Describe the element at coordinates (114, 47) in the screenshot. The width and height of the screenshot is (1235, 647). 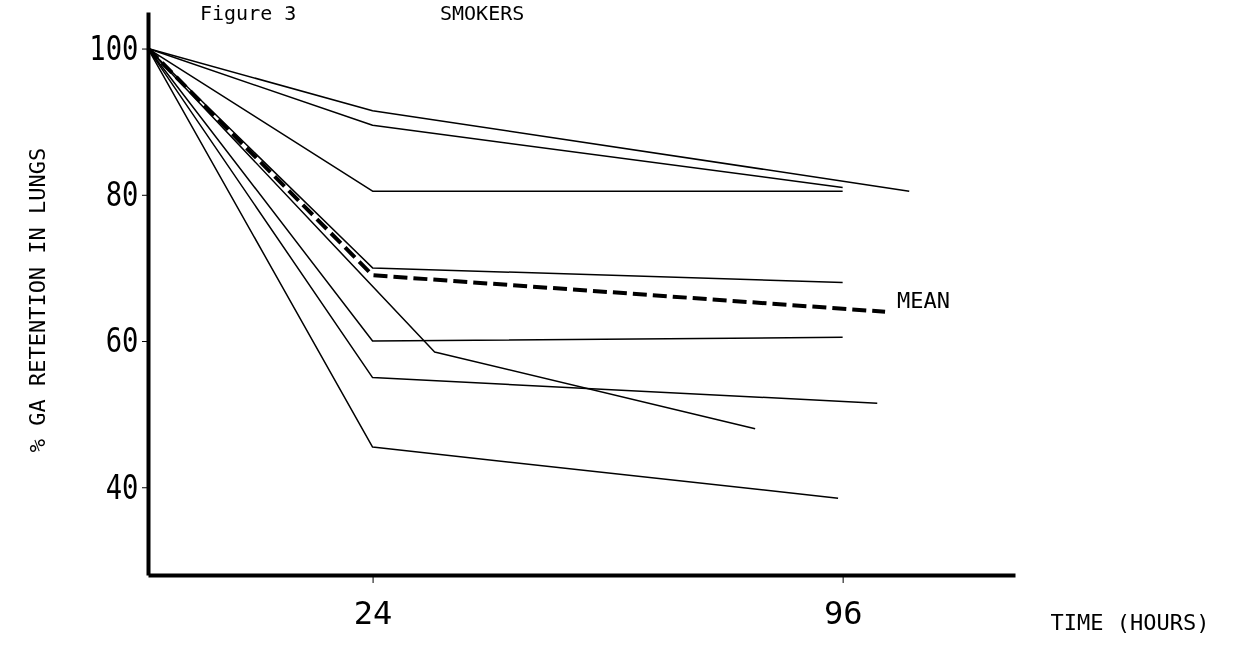
I see `y-tick-label: 100` at that location.